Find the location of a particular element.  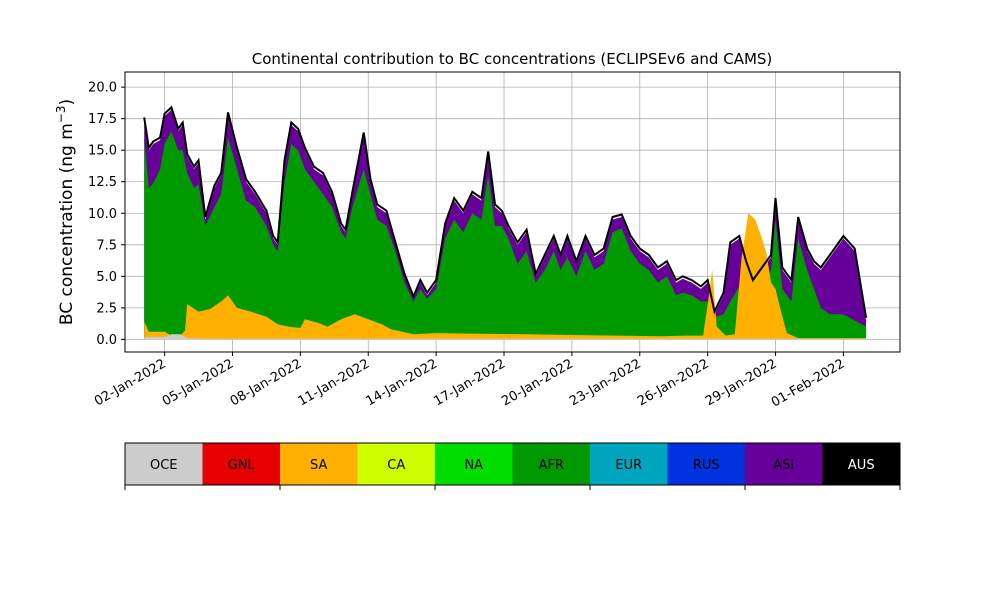

legend-swatch-aus is located at coordinates (861, 464).